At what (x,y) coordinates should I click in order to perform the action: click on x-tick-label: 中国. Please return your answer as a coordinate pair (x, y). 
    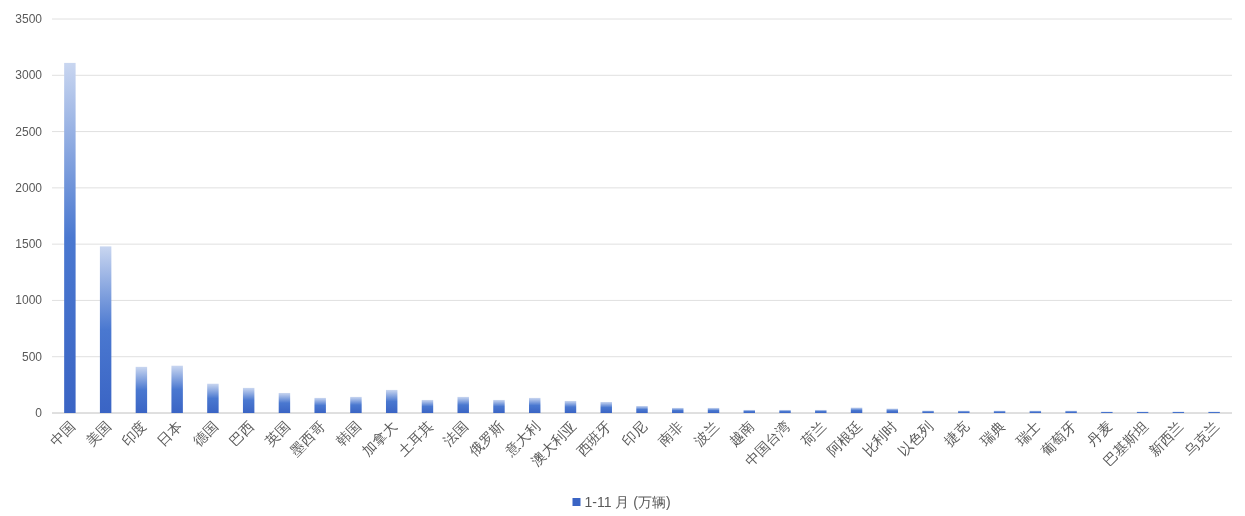
    Looking at the image, I should click on (62, 433).